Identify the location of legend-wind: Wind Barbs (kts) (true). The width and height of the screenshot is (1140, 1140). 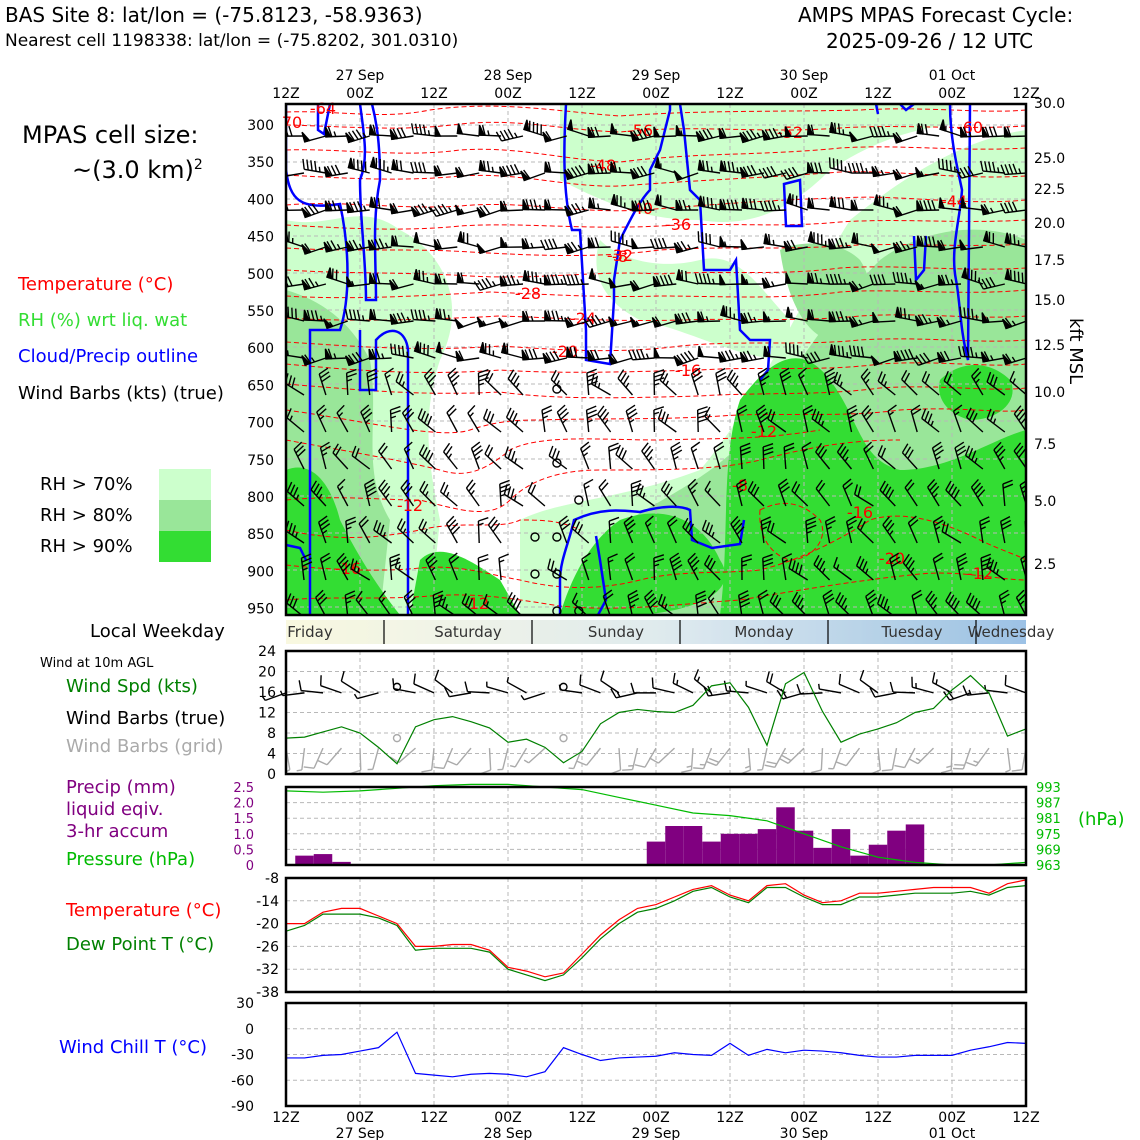
(121, 393).